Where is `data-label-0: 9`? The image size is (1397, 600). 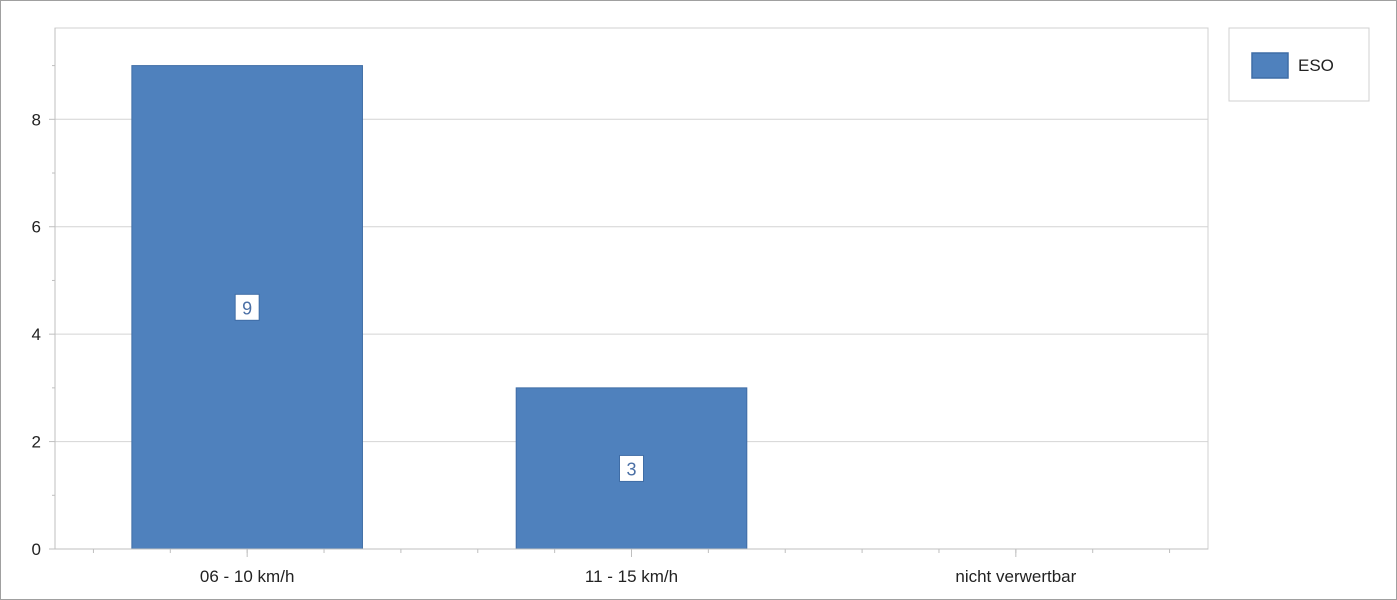
data-label-0: 9 is located at coordinates (247, 308).